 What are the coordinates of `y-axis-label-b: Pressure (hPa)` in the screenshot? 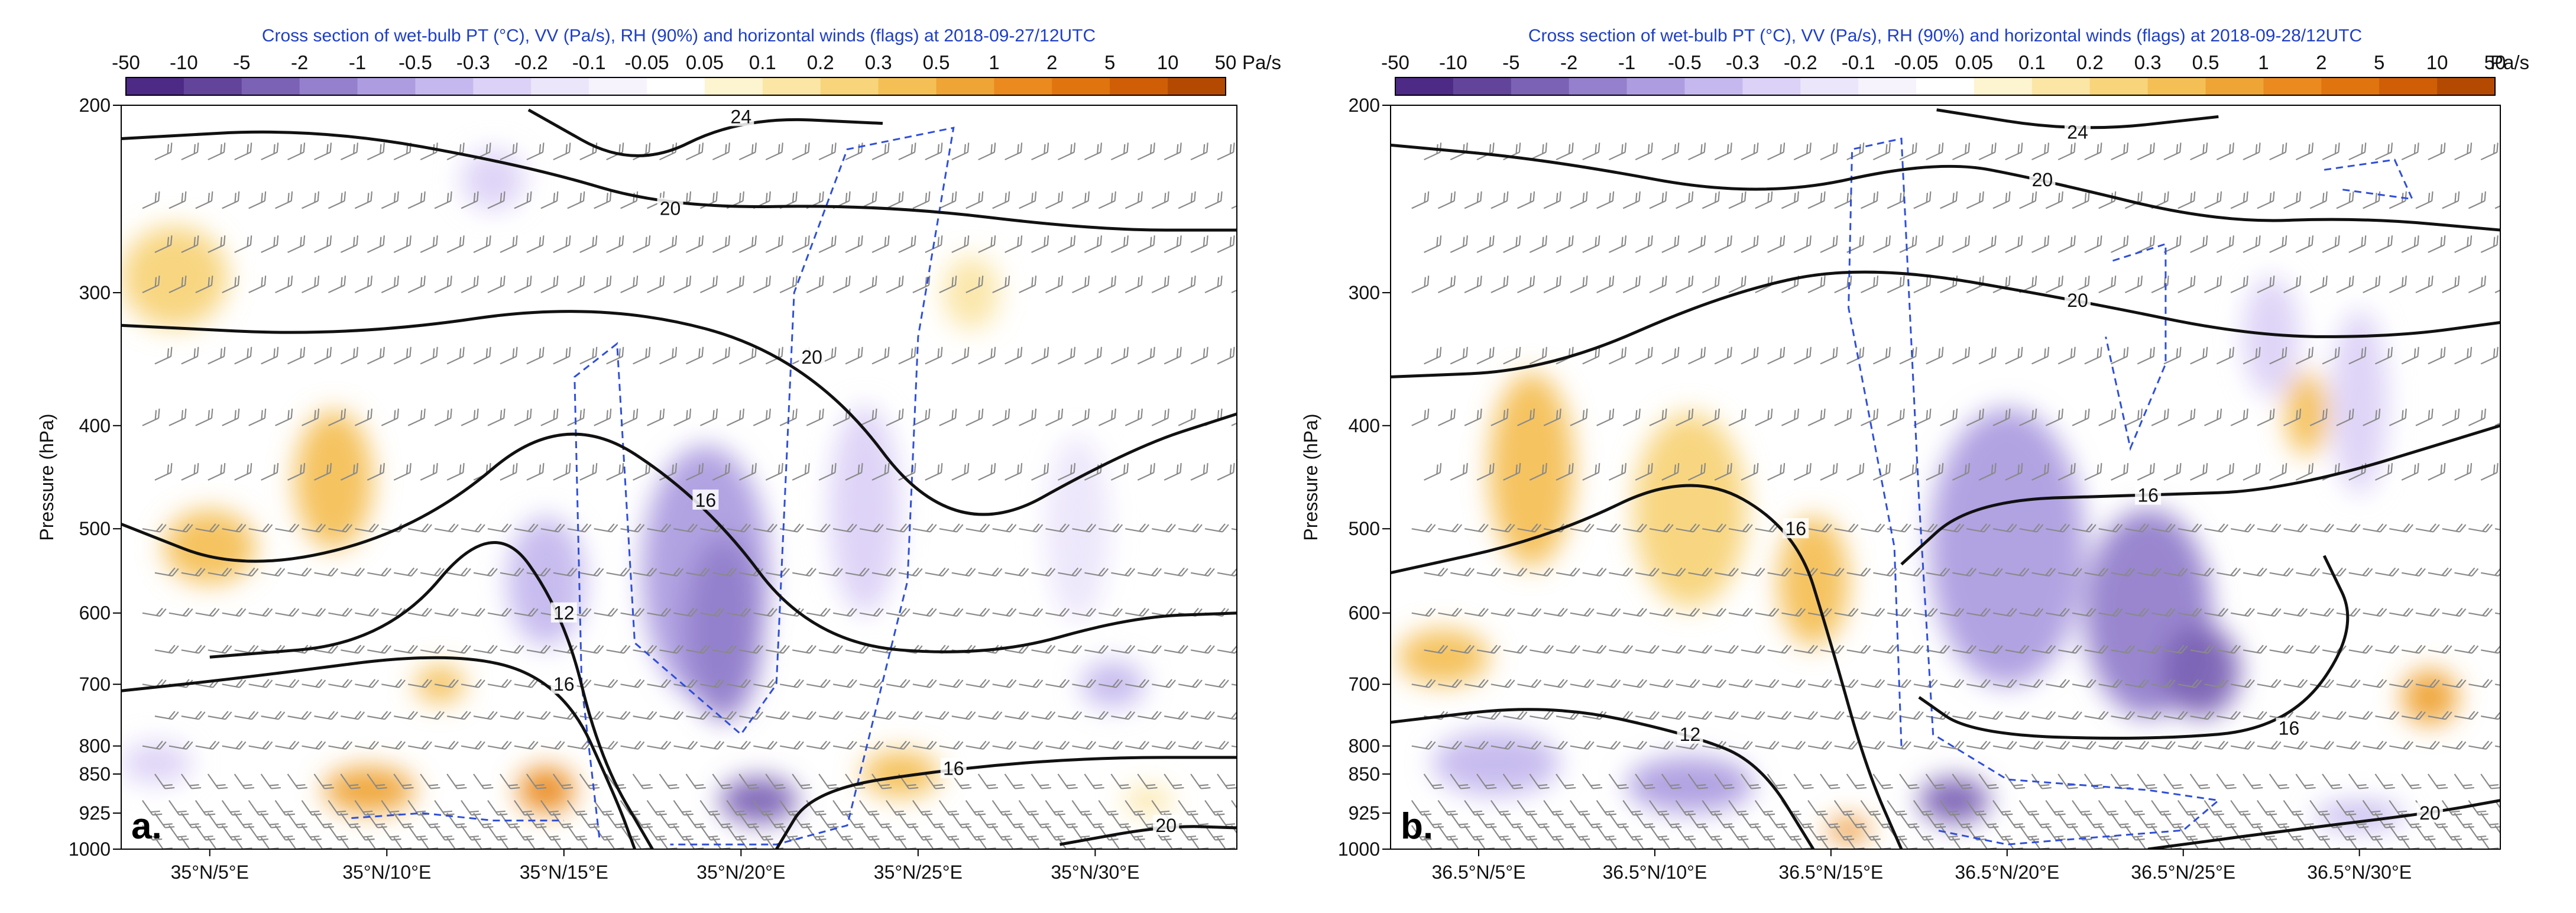 It's located at (1310, 476).